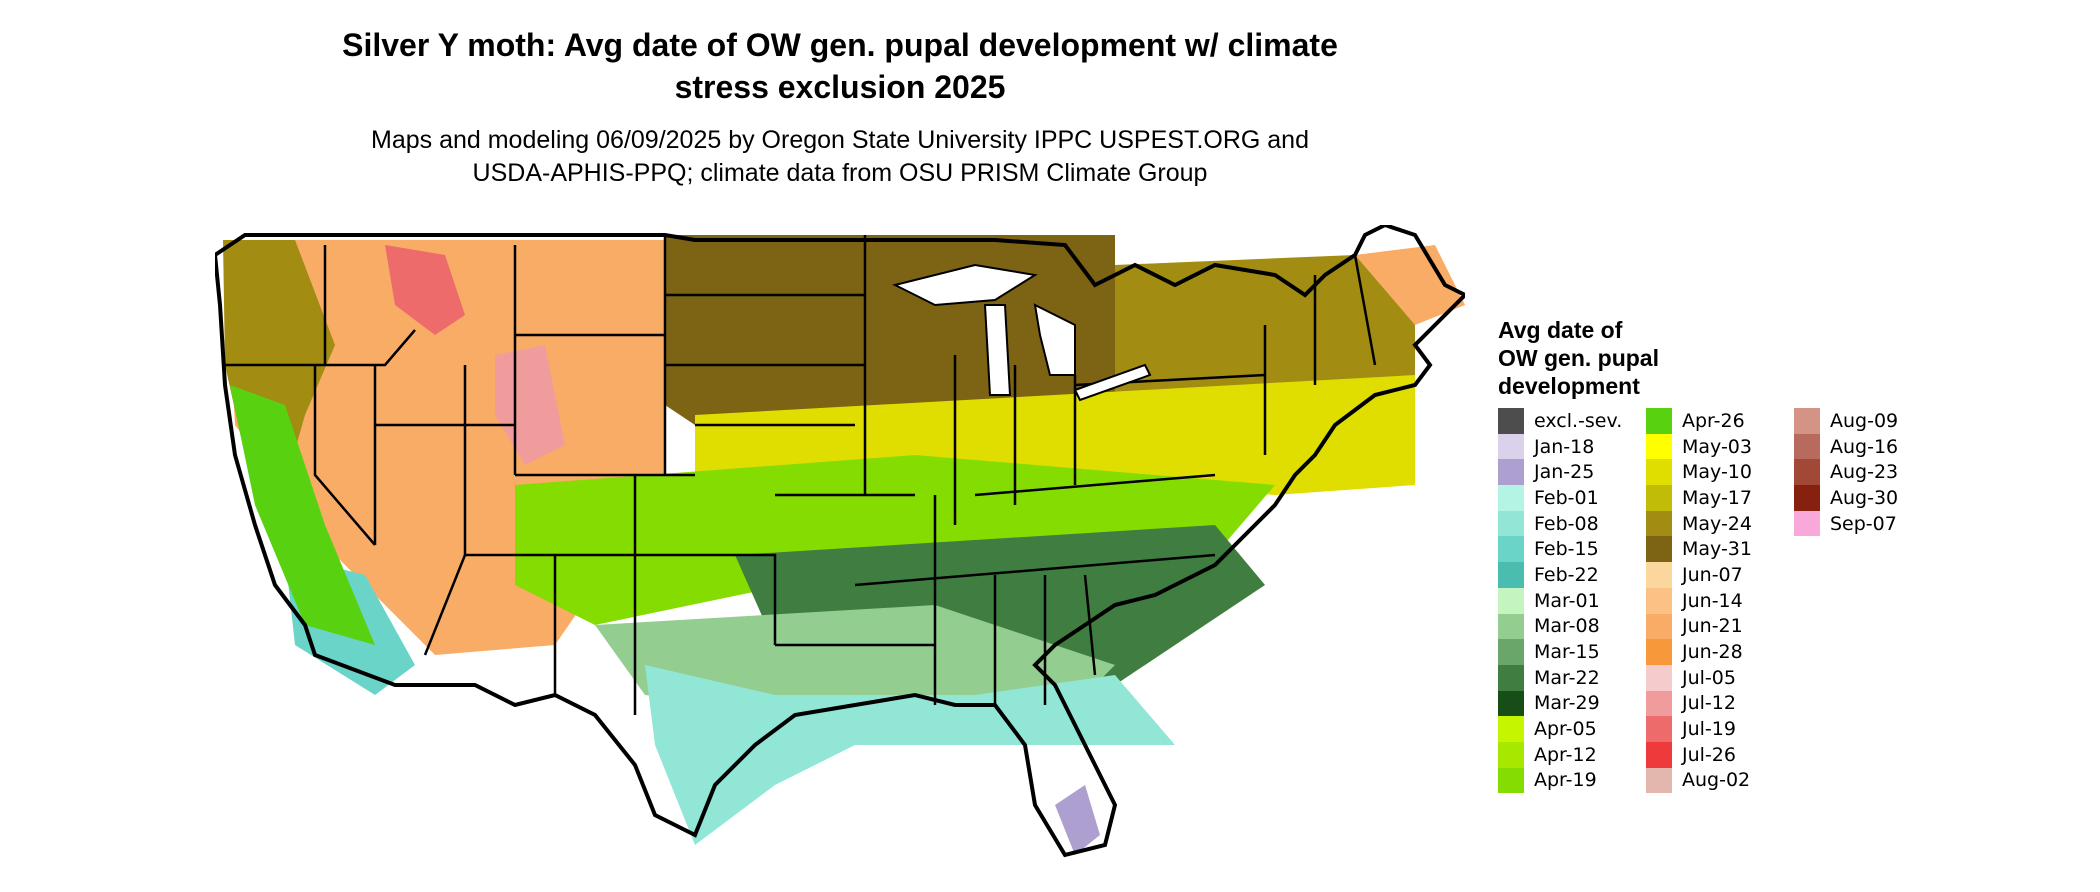 The height and width of the screenshot is (892, 2100). I want to click on legend-title-line-1: Avg date of, so click(1560, 330).